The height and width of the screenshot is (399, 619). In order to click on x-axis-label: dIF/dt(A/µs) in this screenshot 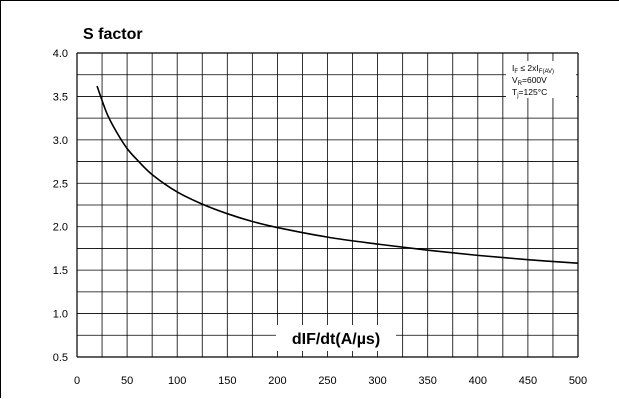, I will do `click(336, 339)`.